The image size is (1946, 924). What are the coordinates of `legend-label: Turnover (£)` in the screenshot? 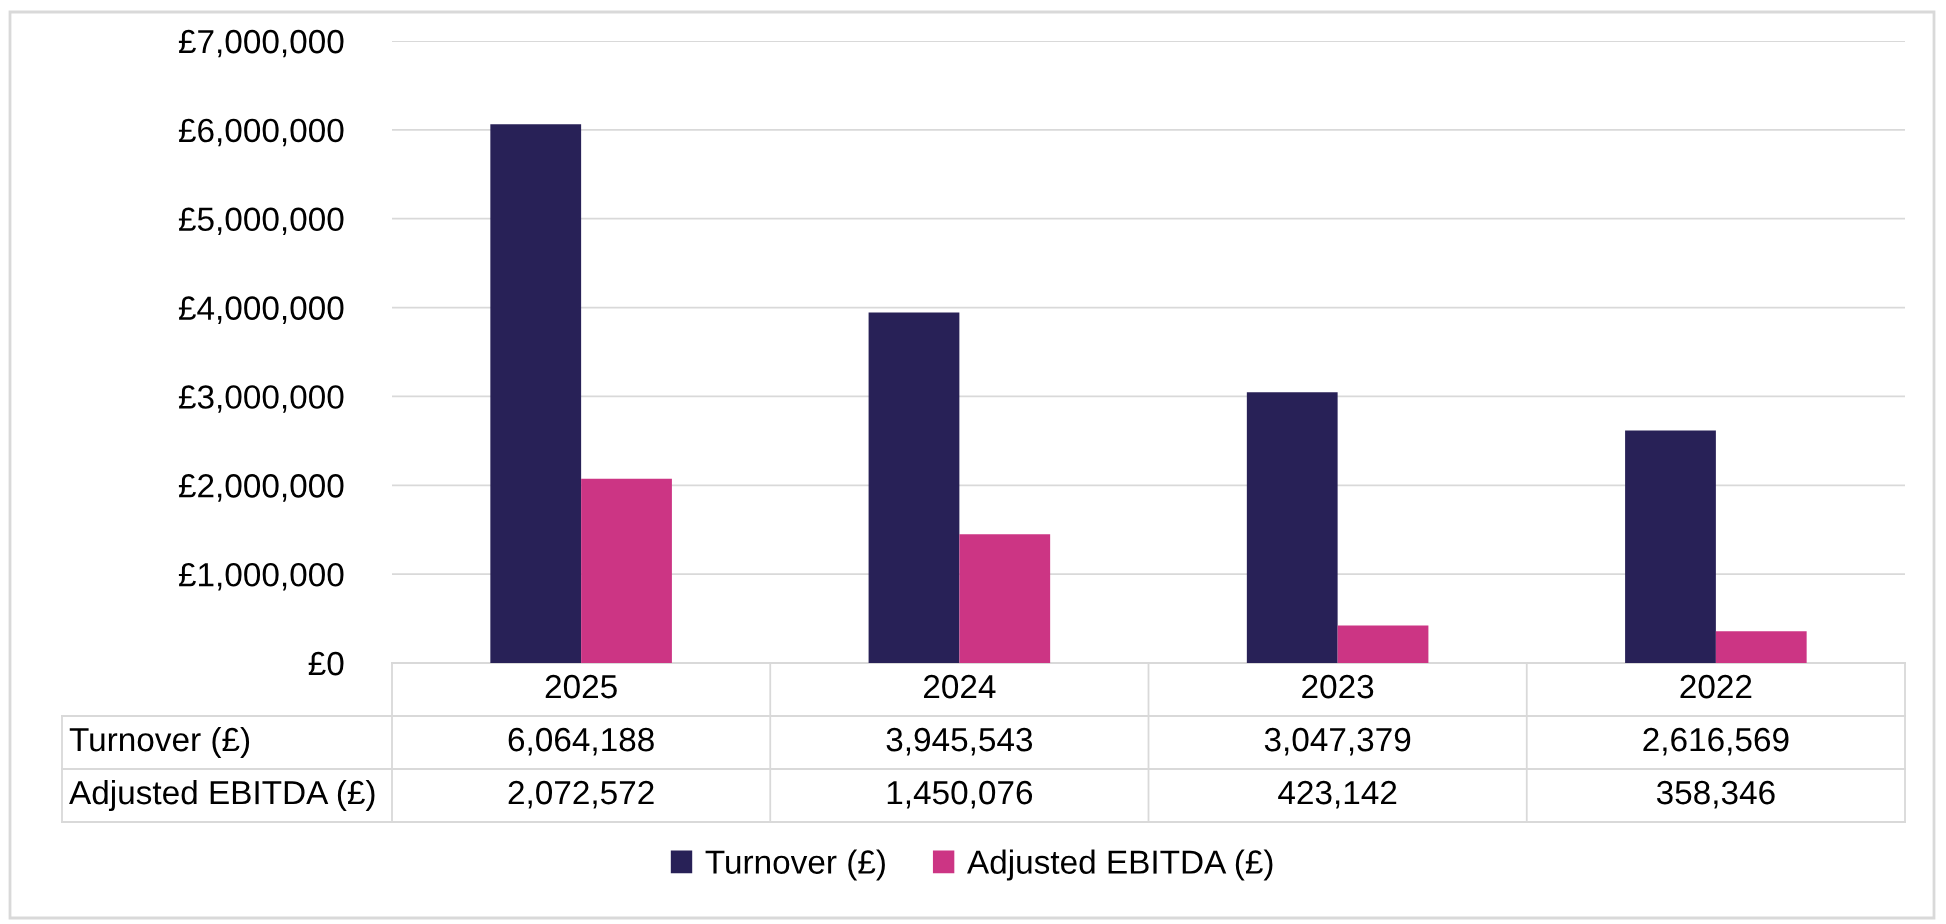 It's located at (795, 865).